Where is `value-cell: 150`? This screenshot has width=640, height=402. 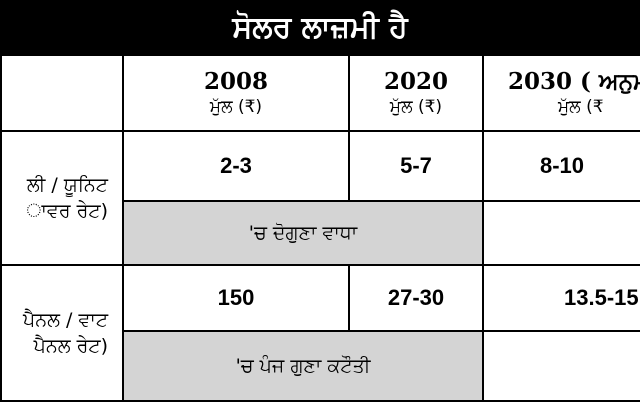
value-cell: 150 is located at coordinates (236, 298).